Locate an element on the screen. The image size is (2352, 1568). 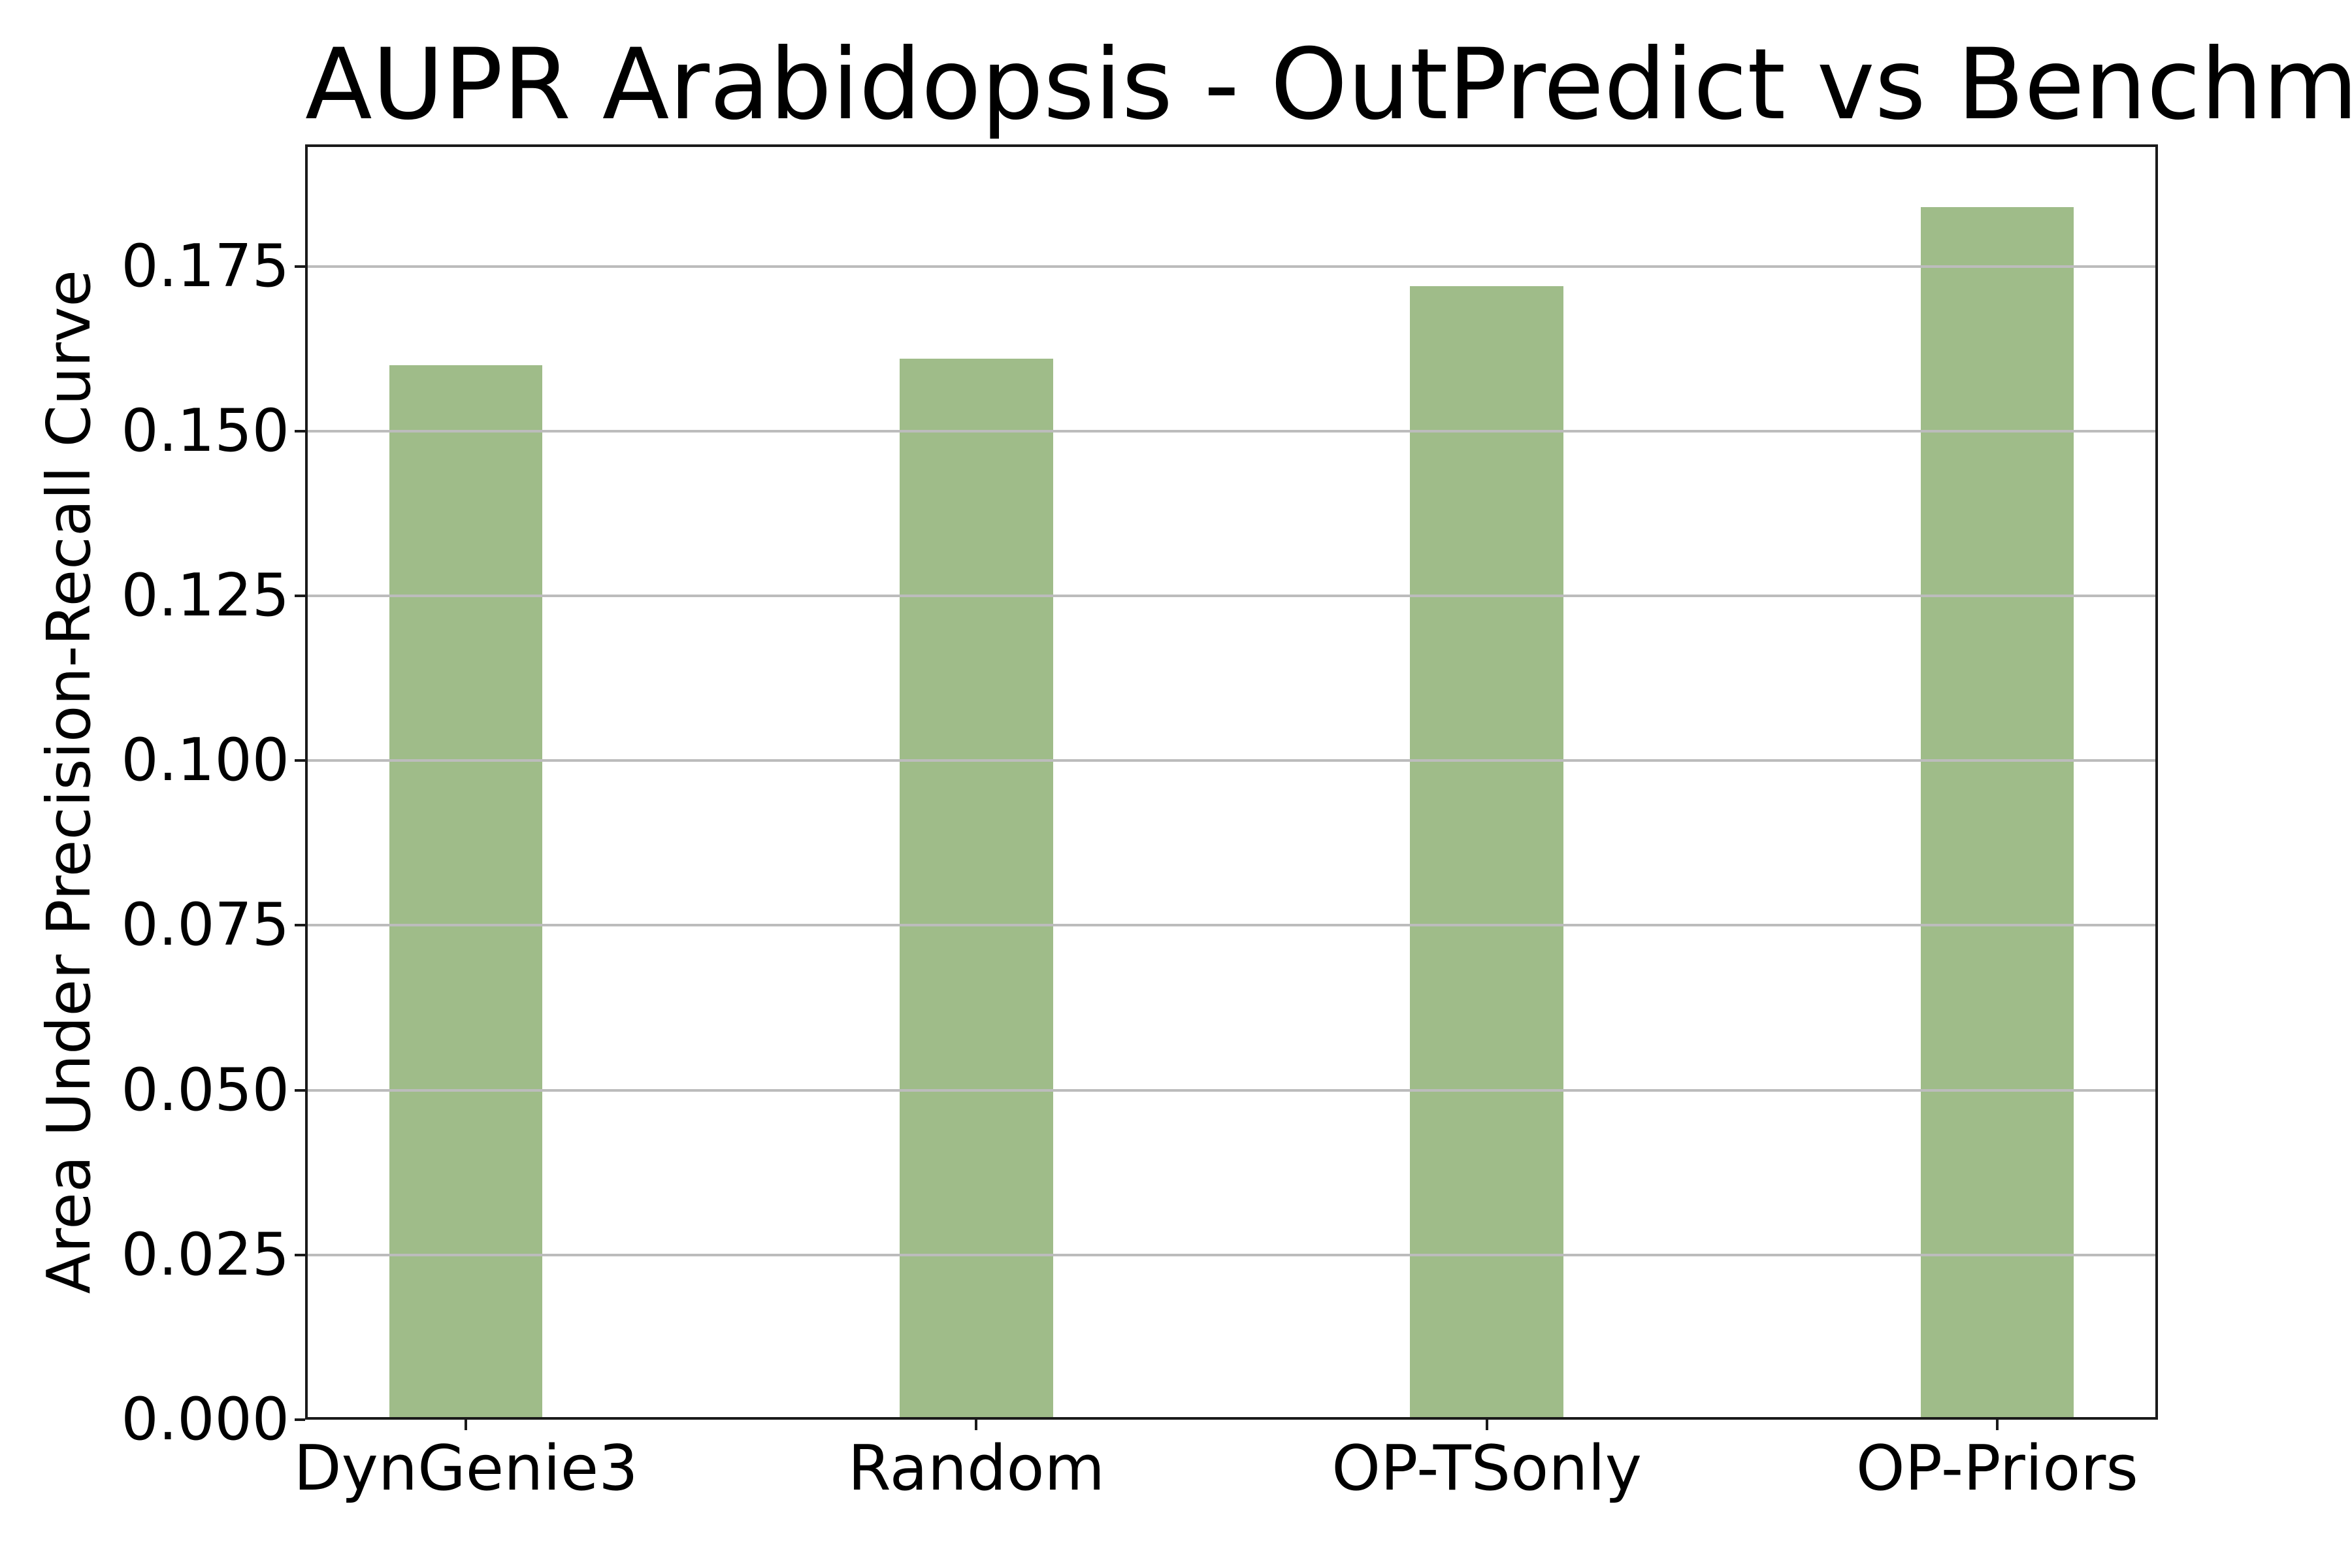
y-tick-label: 0.150 is located at coordinates (205, 430).